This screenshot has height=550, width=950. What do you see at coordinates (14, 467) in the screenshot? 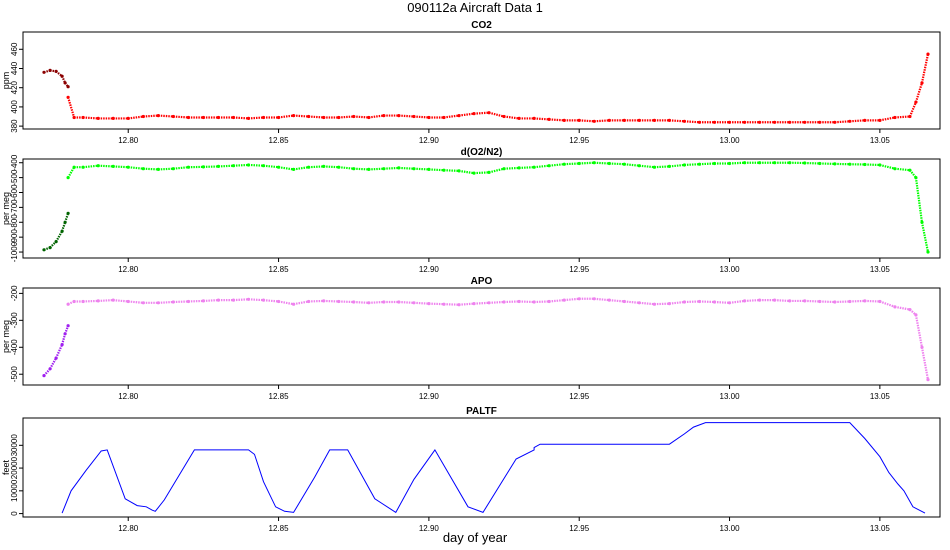
I see `y-tick-label: 20000` at bounding box center [14, 467].